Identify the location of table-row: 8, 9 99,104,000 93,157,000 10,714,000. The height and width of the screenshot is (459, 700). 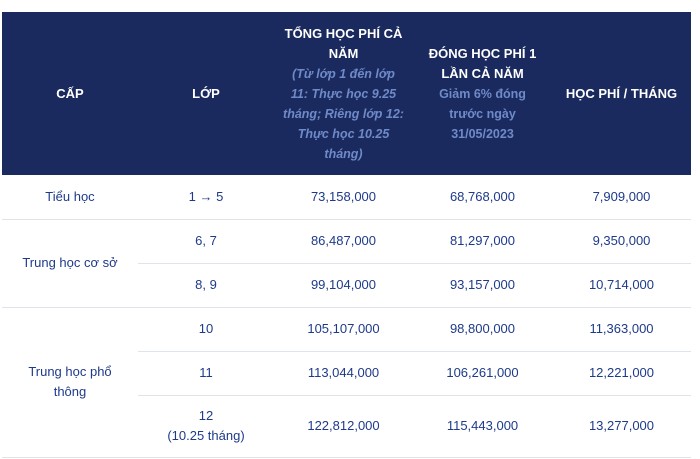
(346, 285).